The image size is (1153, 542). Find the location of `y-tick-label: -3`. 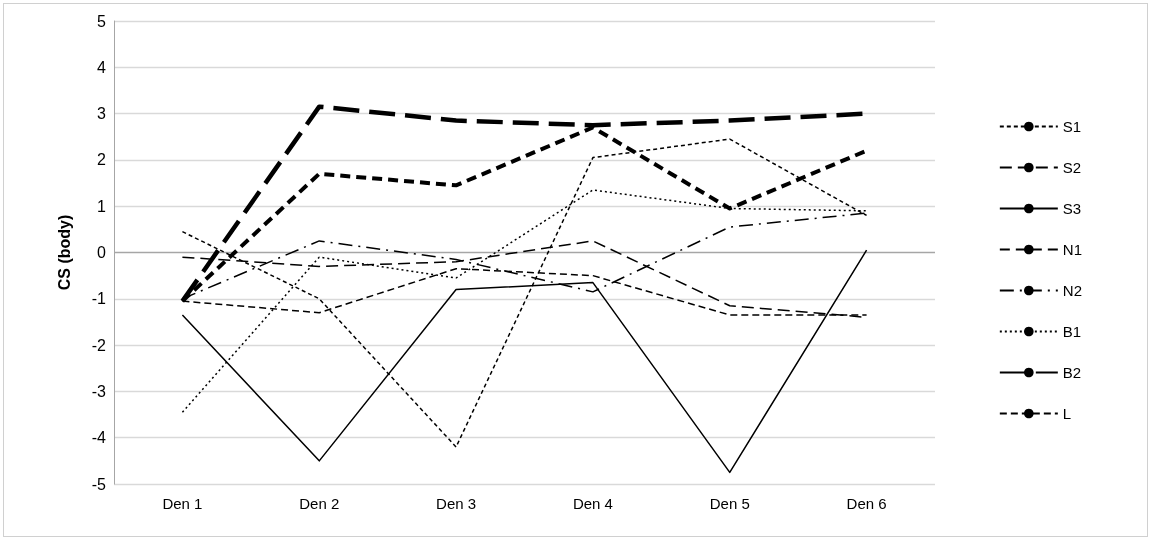

y-tick-label: -3 is located at coordinates (99, 391).